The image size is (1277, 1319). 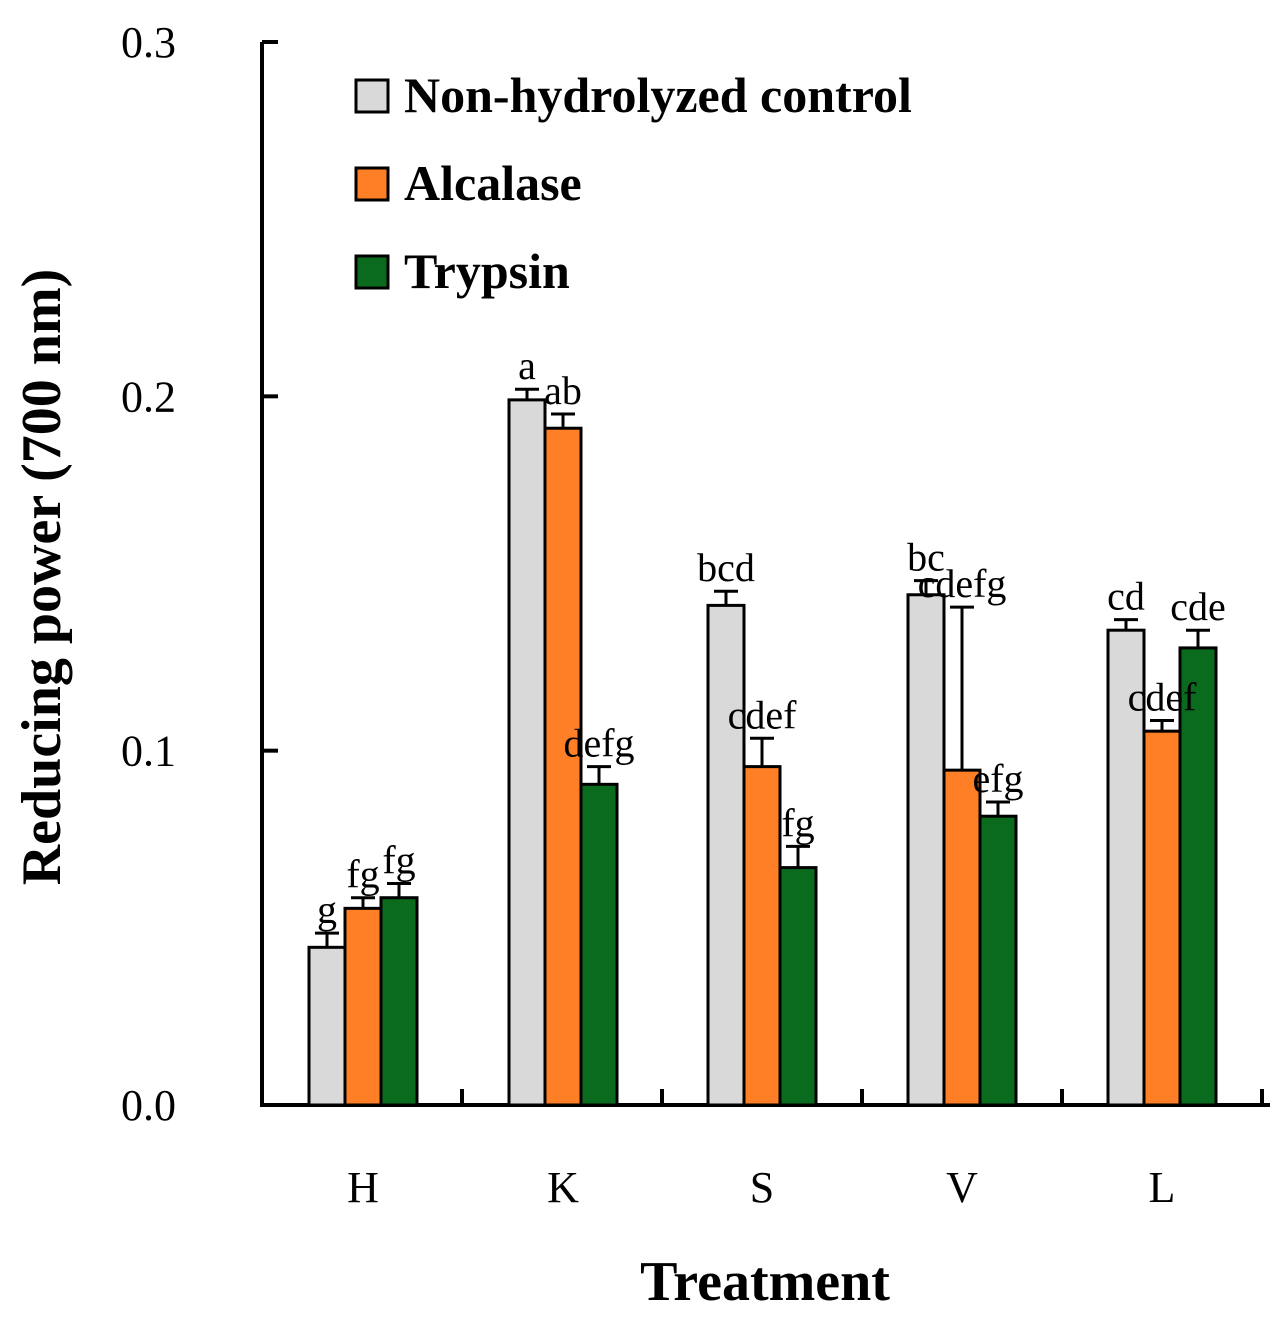 What do you see at coordinates (487, 271) in the screenshot?
I see `legend-label: Trypsin` at bounding box center [487, 271].